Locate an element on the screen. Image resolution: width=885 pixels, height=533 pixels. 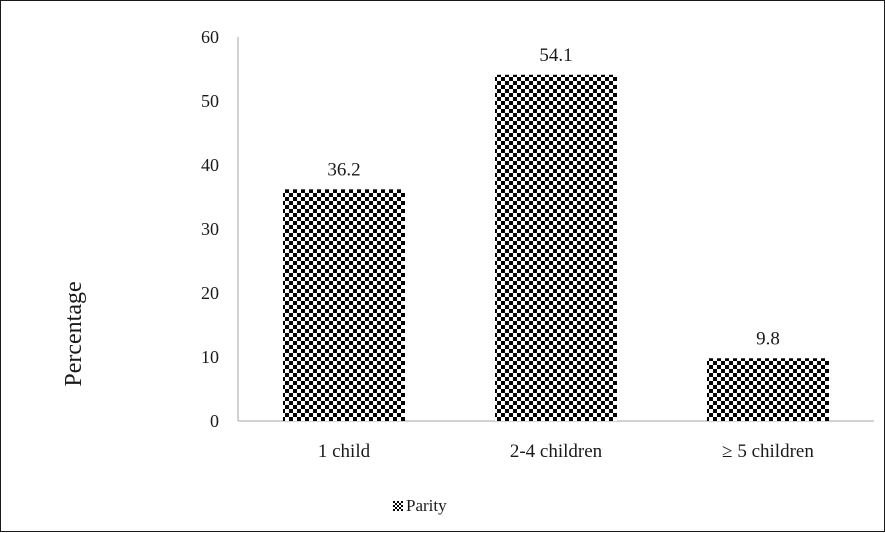
data-label: 9.8 is located at coordinates (768, 338).